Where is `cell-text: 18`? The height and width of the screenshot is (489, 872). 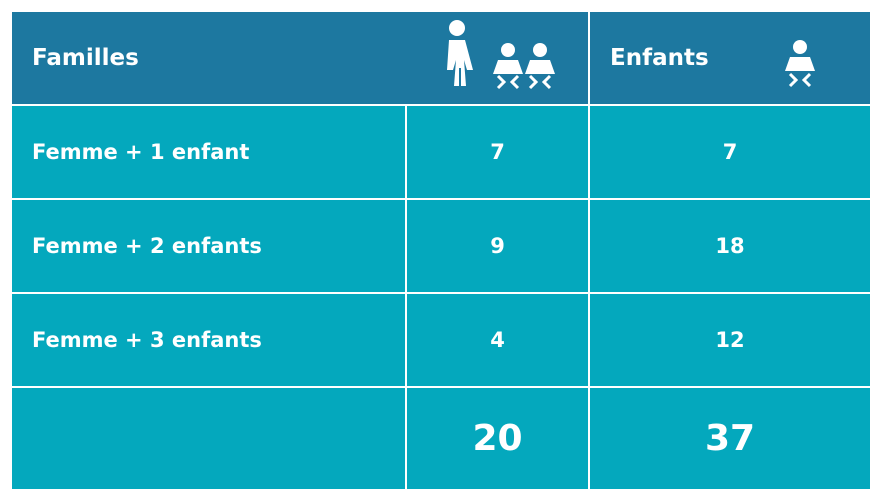 cell-text: 18 is located at coordinates (730, 246).